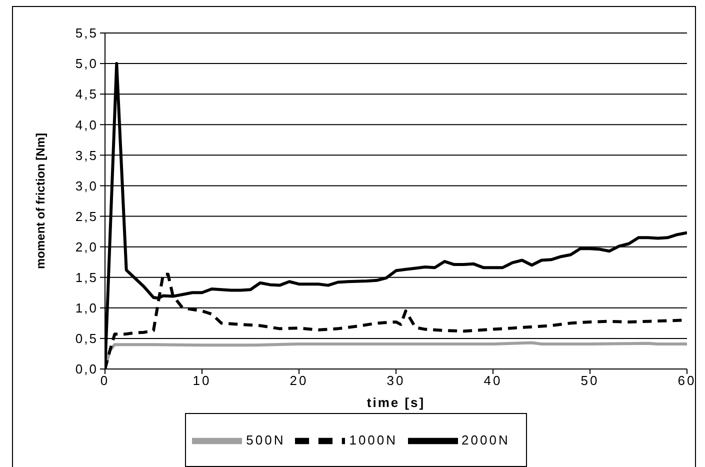  I want to click on x-tick-label: 0, so click(105, 380).